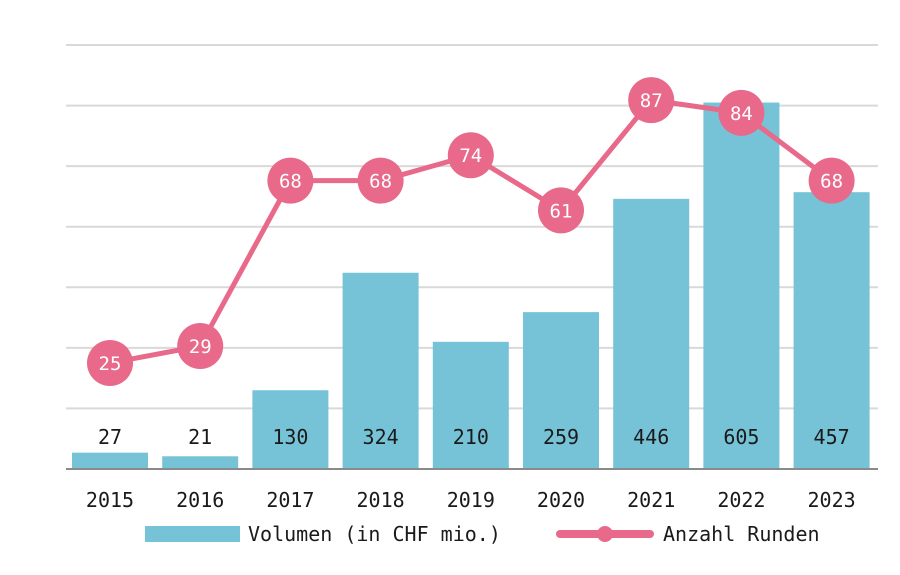 The height and width of the screenshot is (575, 900). Describe the element at coordinates (741, 534) in the screenshot. I see `legend-line-label: Anzahl Runden` at that location.